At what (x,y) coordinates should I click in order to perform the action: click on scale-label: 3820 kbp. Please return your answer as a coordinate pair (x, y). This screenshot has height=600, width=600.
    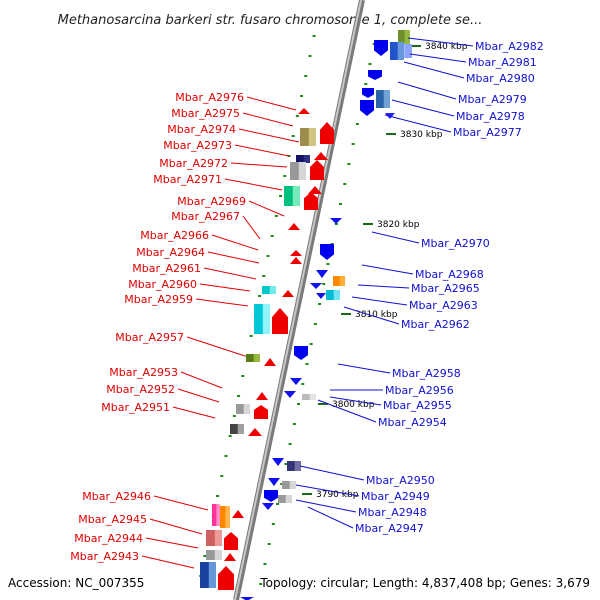
    Looking at the image, I should click on (398, 225).